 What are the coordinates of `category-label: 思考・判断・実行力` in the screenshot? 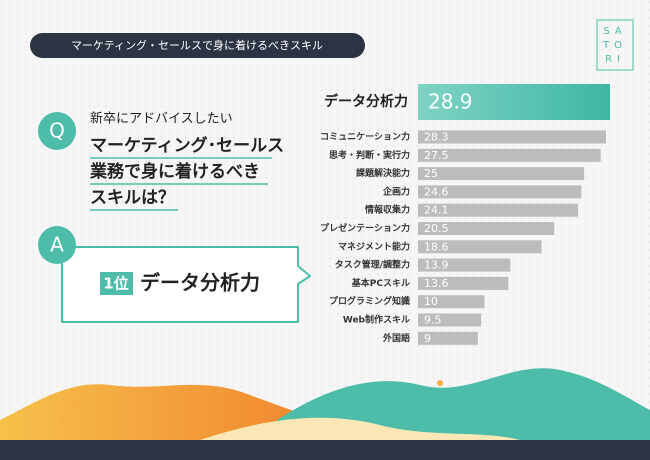 It's located at (369, 155).